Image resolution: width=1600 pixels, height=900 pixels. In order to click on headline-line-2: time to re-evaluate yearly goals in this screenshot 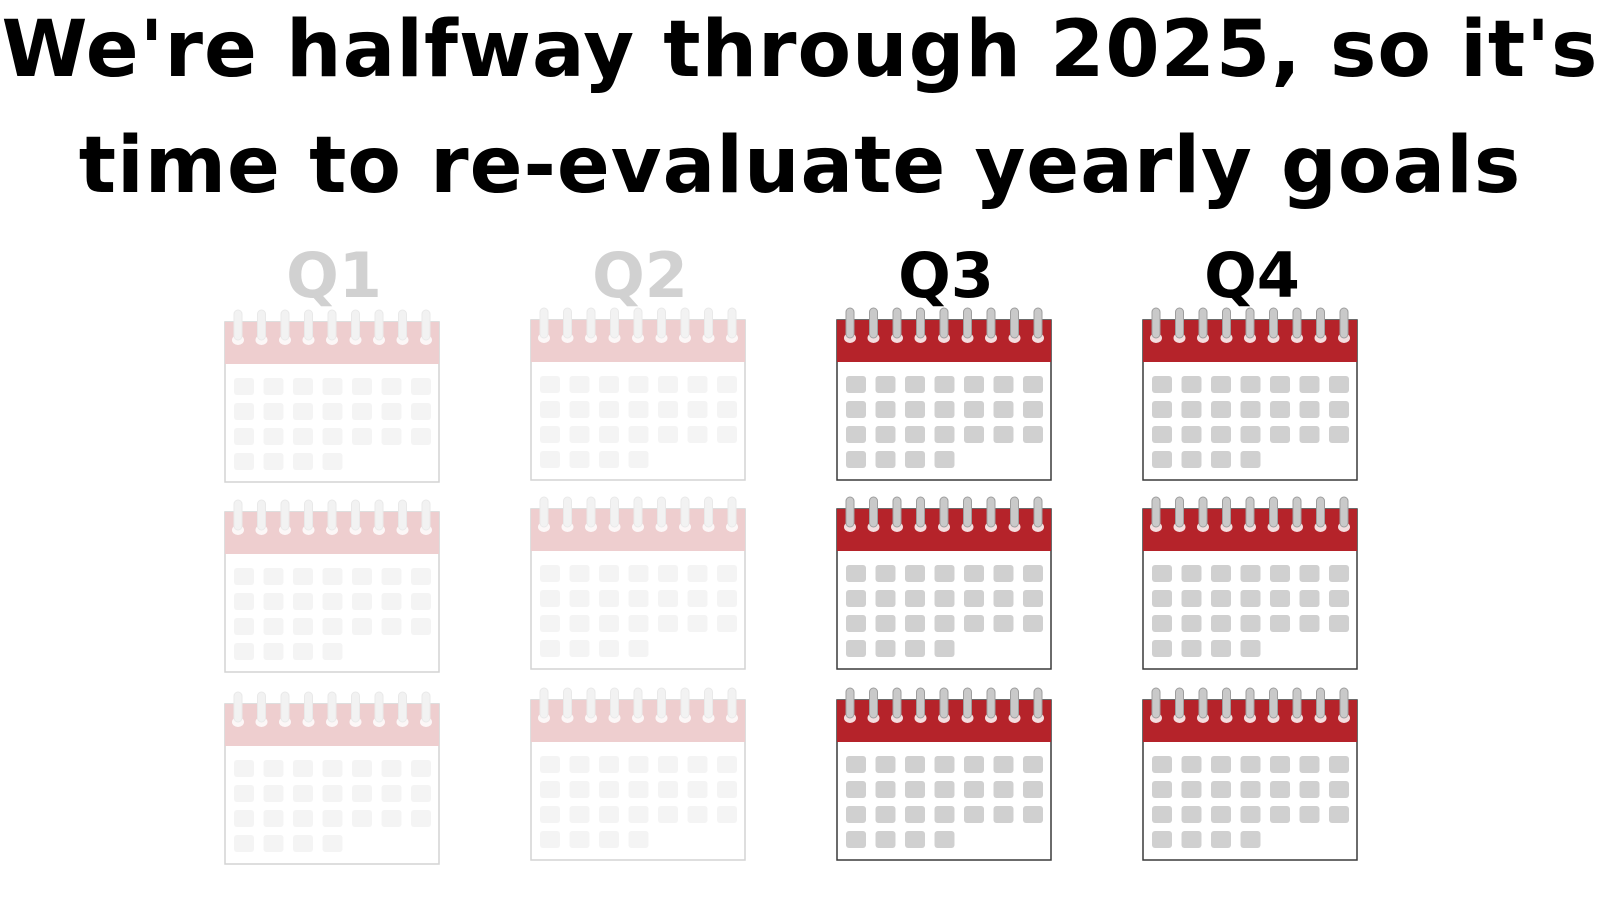, I will do `click(800, 166)`.